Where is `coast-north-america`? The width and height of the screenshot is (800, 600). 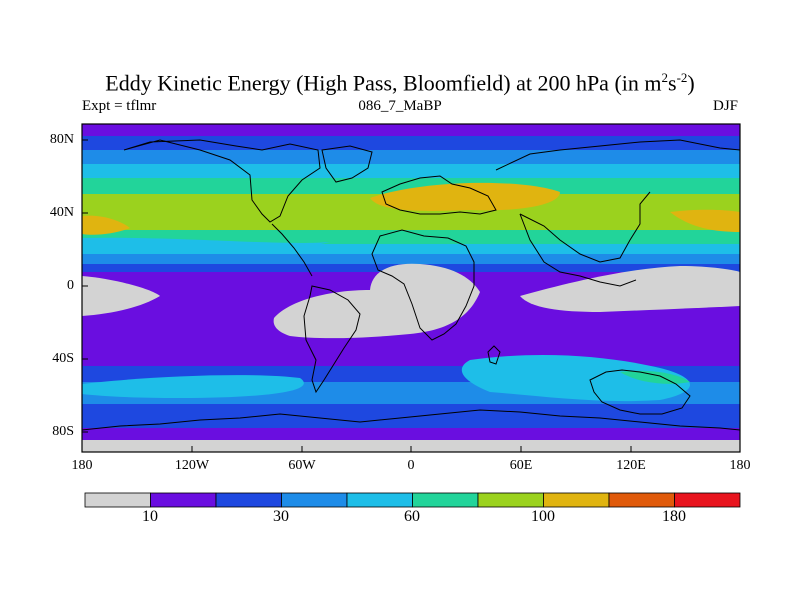
coast-north-america is located at coordinates (222, 181).